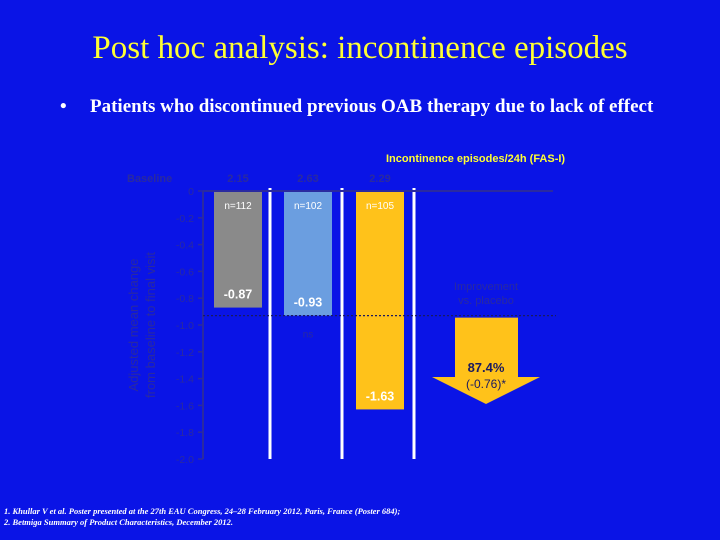 This screenshot has height=540, width=720. I want to click on bar-value-label: -0.93, so click(308, 303).